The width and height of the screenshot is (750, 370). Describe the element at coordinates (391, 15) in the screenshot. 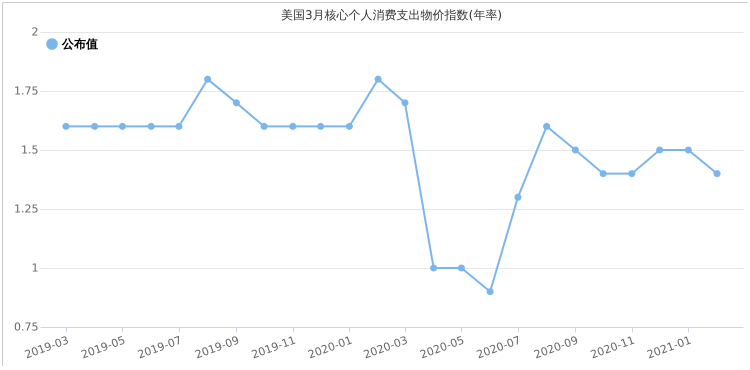

I see `chart-title: 美国3月核心个人消费支出物价指数(年率)` at that location.